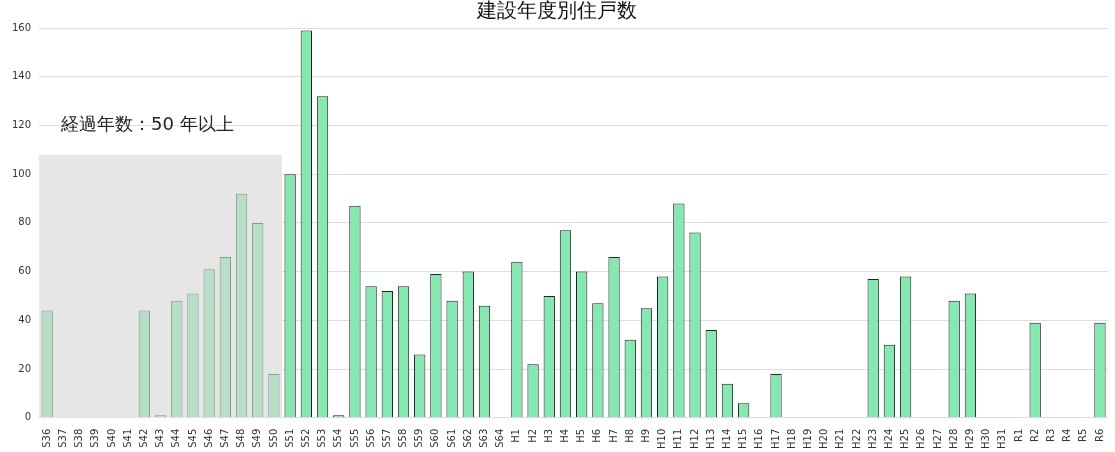  I want to click on chart-title: 建設年度別住戸数, so click(556, 11).